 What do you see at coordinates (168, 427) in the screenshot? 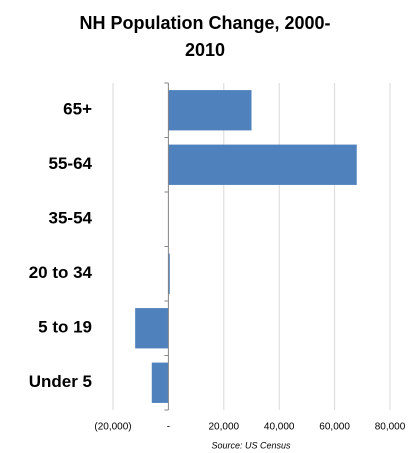
I see `x-tick-label: -` at bounding box center [168, 427].